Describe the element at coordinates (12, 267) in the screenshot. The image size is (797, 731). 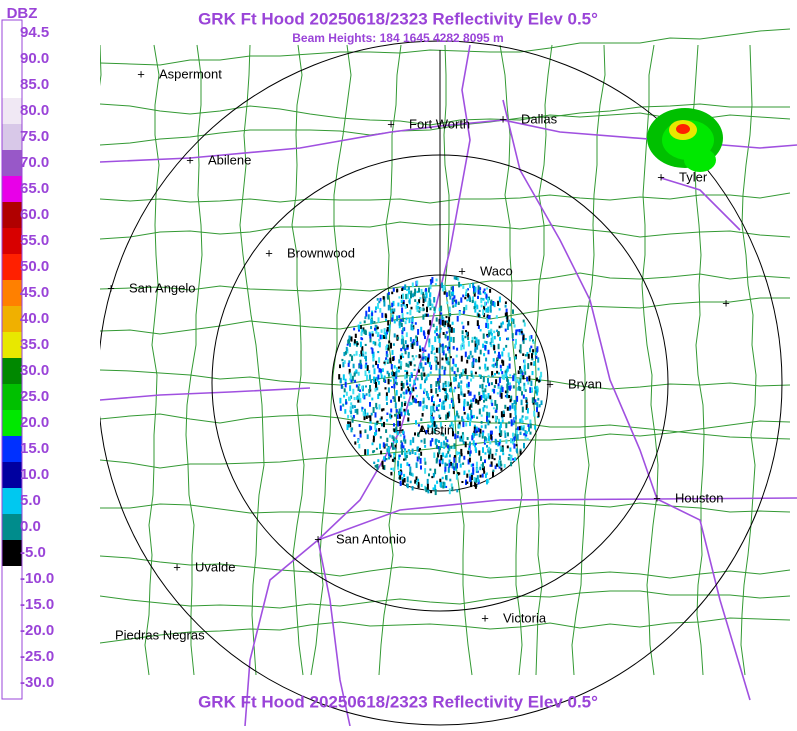
I see `legend-swatch` at that location.